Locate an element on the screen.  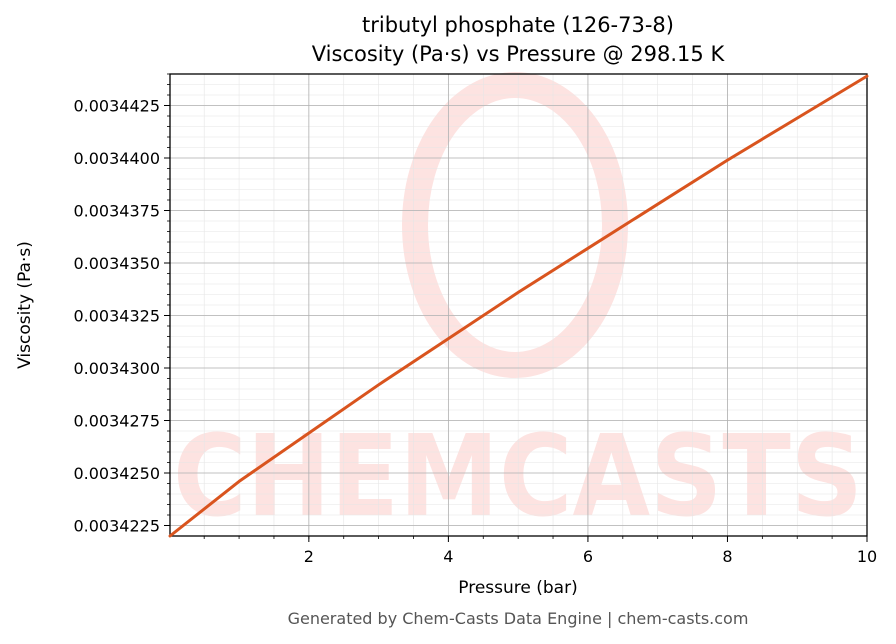
watermark-logo-ring is located at coordinates (515, 225).